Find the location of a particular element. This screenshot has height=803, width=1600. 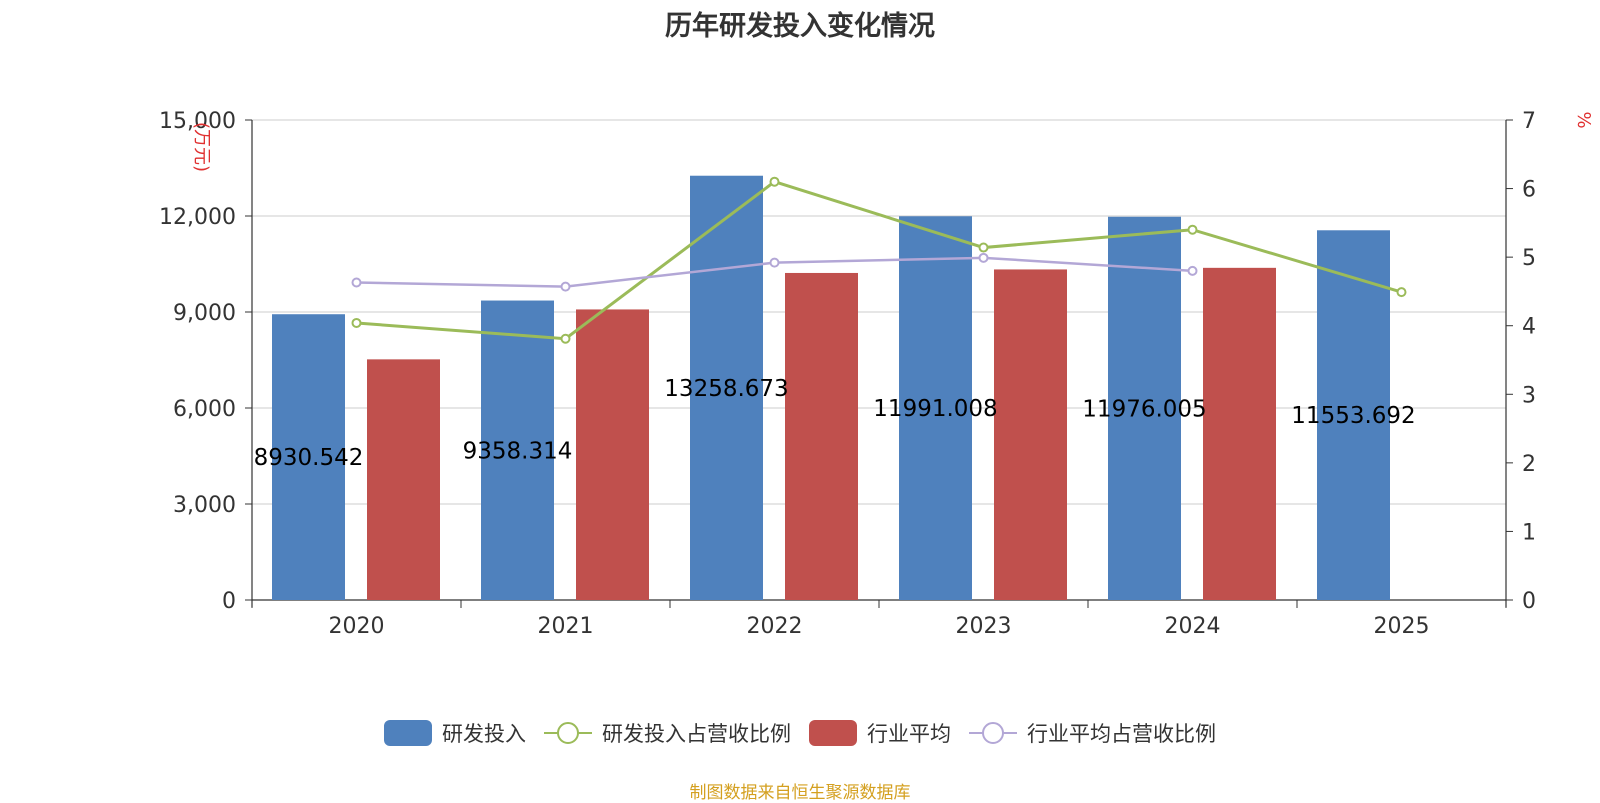

bar-data-label: 11976.005 is located at coordinates (1144, 409).